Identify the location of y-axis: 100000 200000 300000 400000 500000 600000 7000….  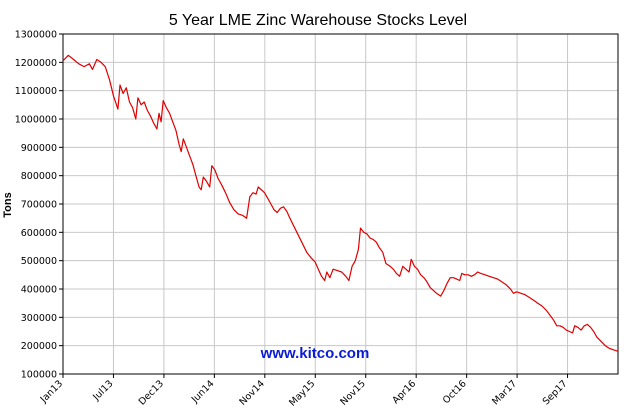
(39, 205).